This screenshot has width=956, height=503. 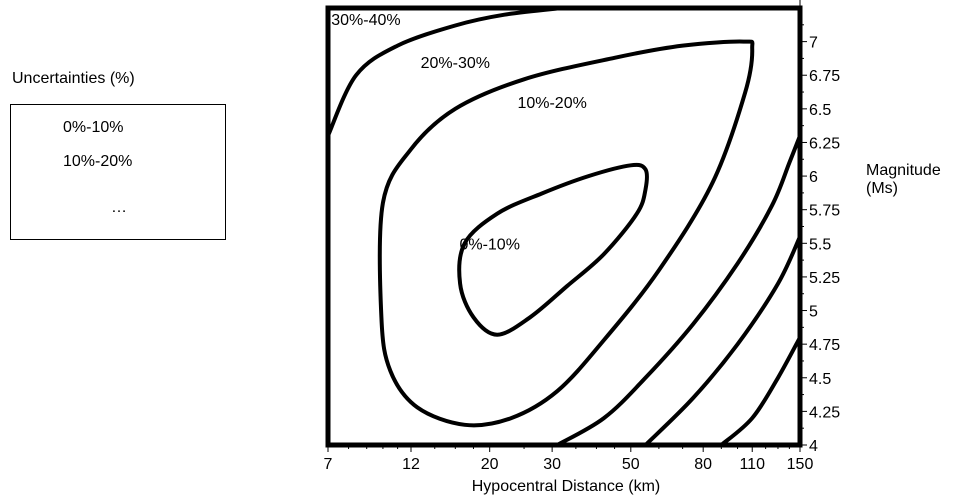 What do you see at coordinates (824, 412) in the screenshot?
I see `y-tick-label: 4.25` at bounding box center [824, 412].